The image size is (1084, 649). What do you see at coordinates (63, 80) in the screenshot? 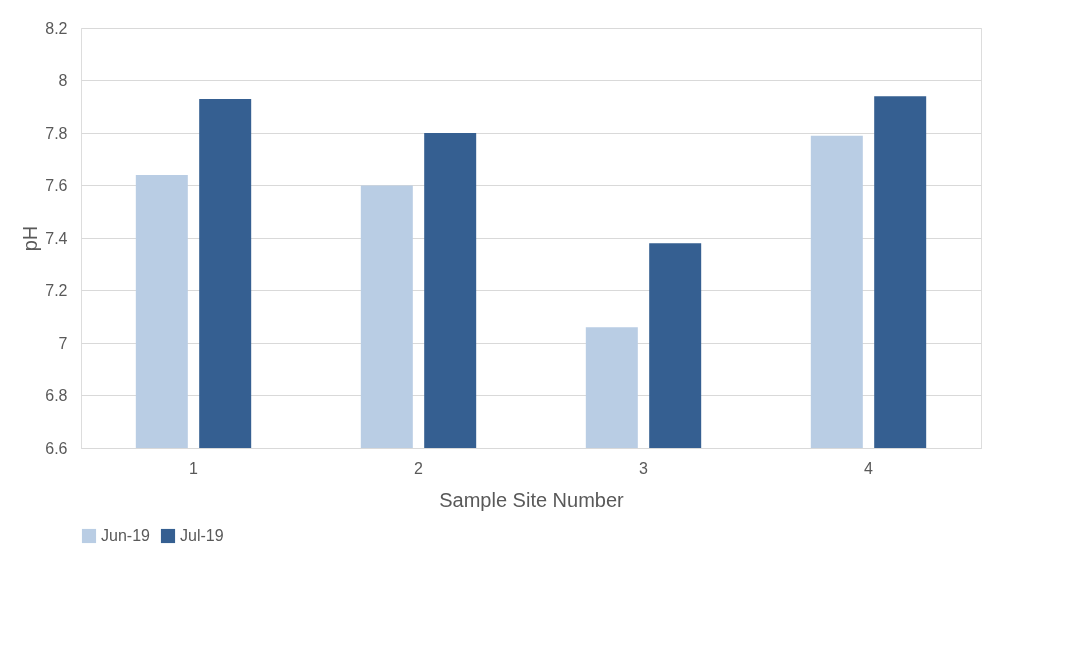
I see `y-tick-label: 8` at bounding box center [63, 80].